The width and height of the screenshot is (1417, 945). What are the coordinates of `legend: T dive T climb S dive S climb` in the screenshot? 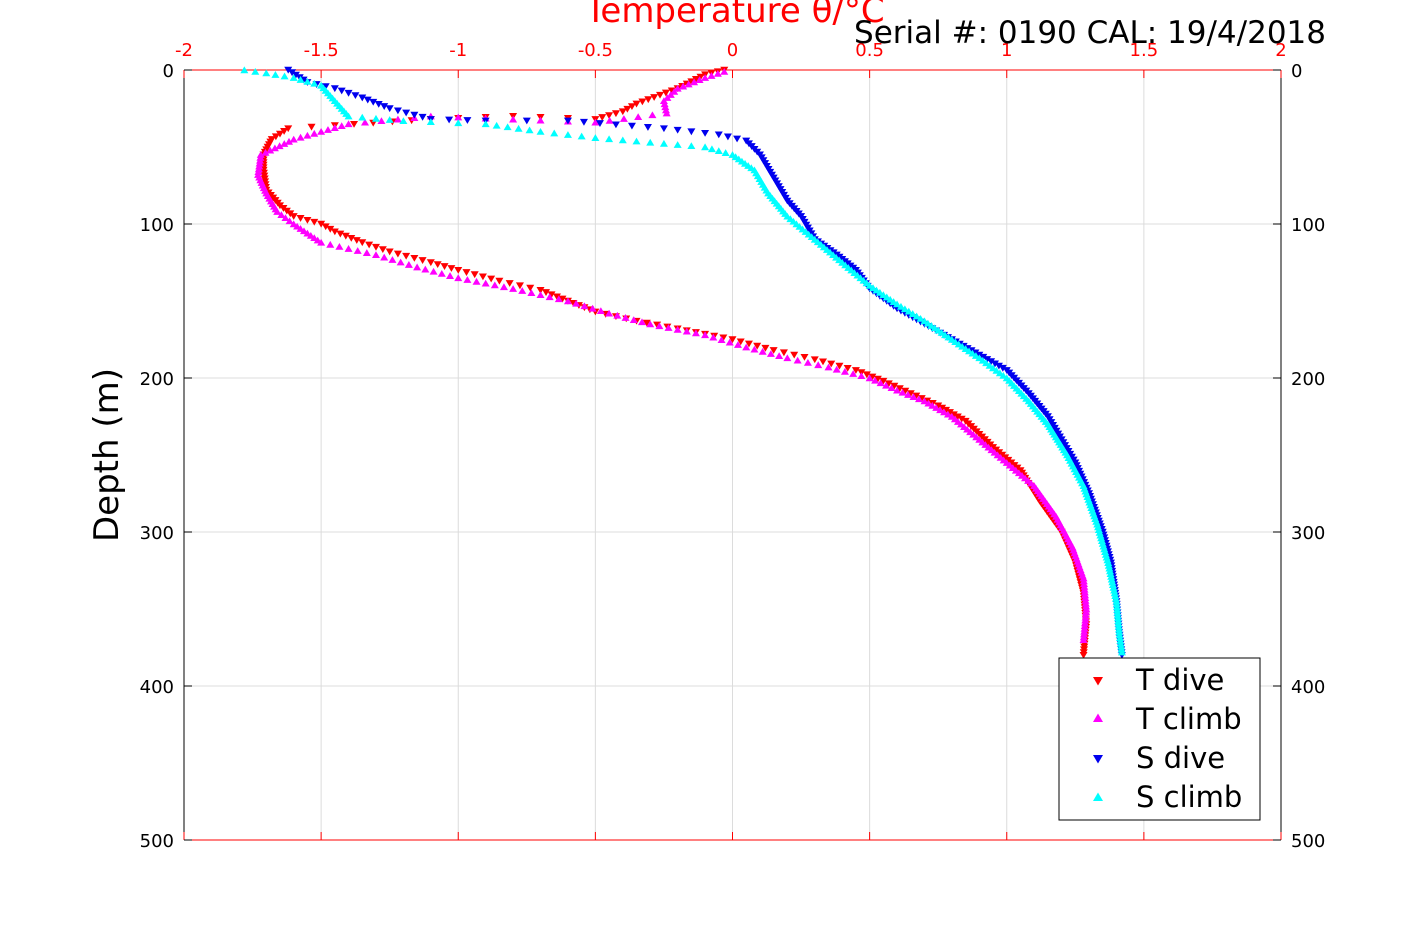 It's located at (1159, 739).